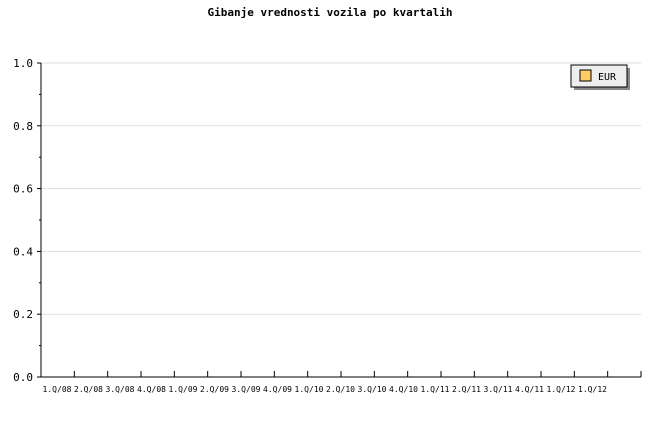 Image resolution: width=660 pixels, height=440 pixels. Describe the element at coordinates (120, 389) in the screenshot. I see `x-tick-label: 3.Q/08` at that location.